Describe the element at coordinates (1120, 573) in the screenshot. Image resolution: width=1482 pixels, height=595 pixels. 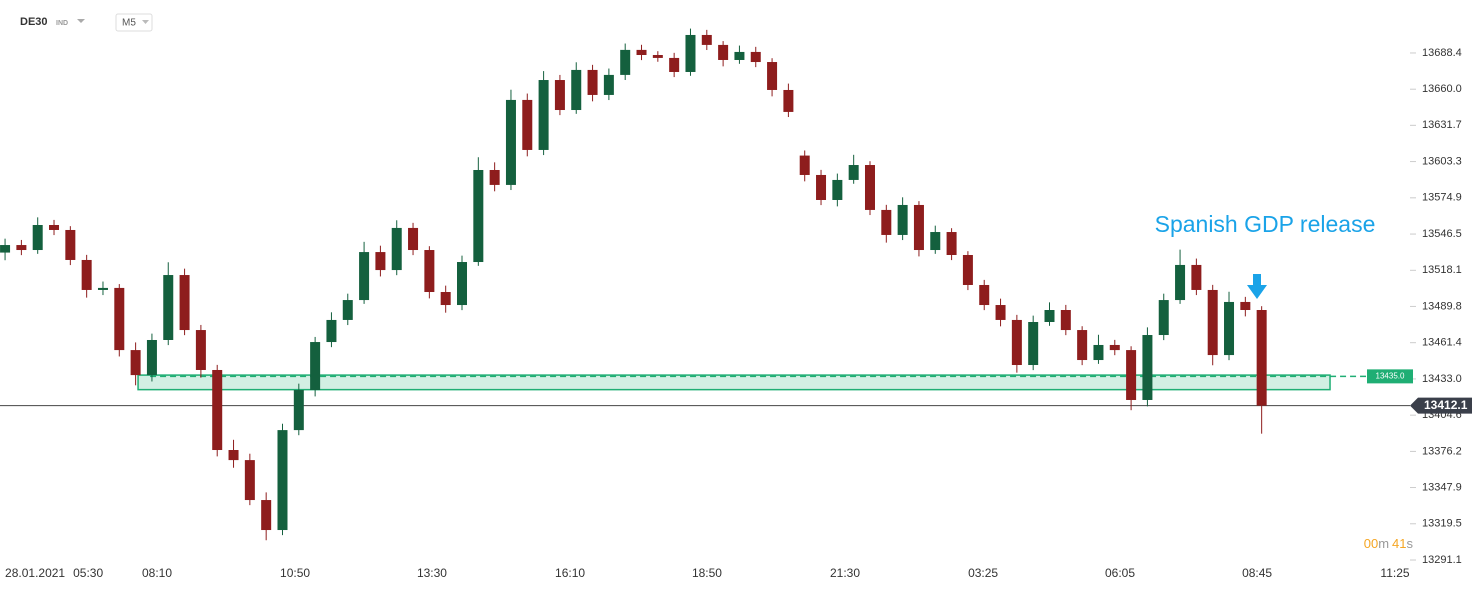
I see `x-tick-label: 06:05` at that location.